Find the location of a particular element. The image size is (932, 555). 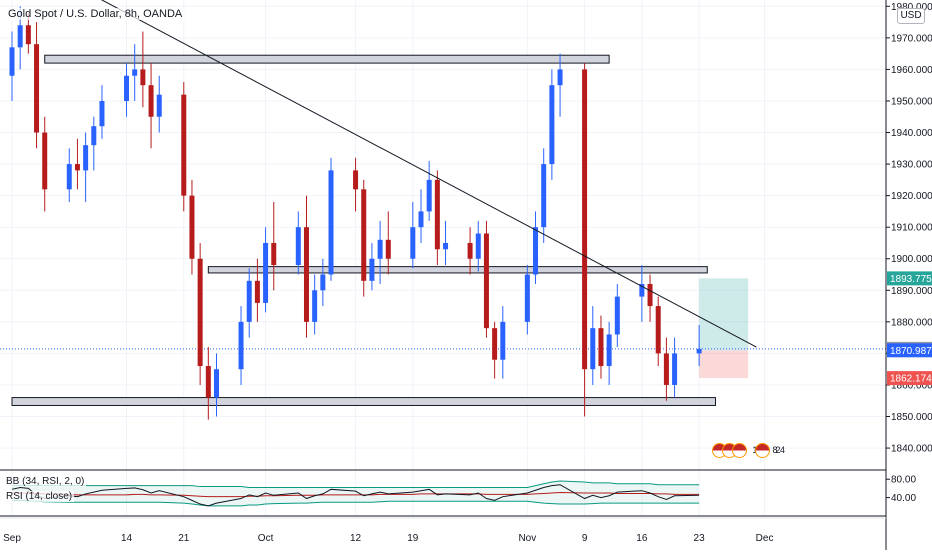

y-tick-label: 1890.000 is located at coordinates (911, 291).